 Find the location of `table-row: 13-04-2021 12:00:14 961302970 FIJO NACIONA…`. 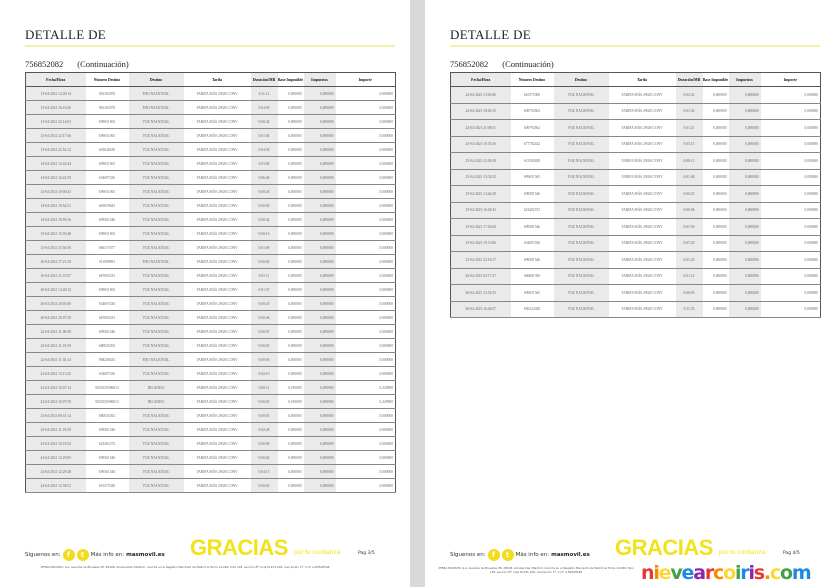

table-row: 13-04-2021 12:00:14 961302970 FIJO NACIONA… is located at coordinates (210, 93).